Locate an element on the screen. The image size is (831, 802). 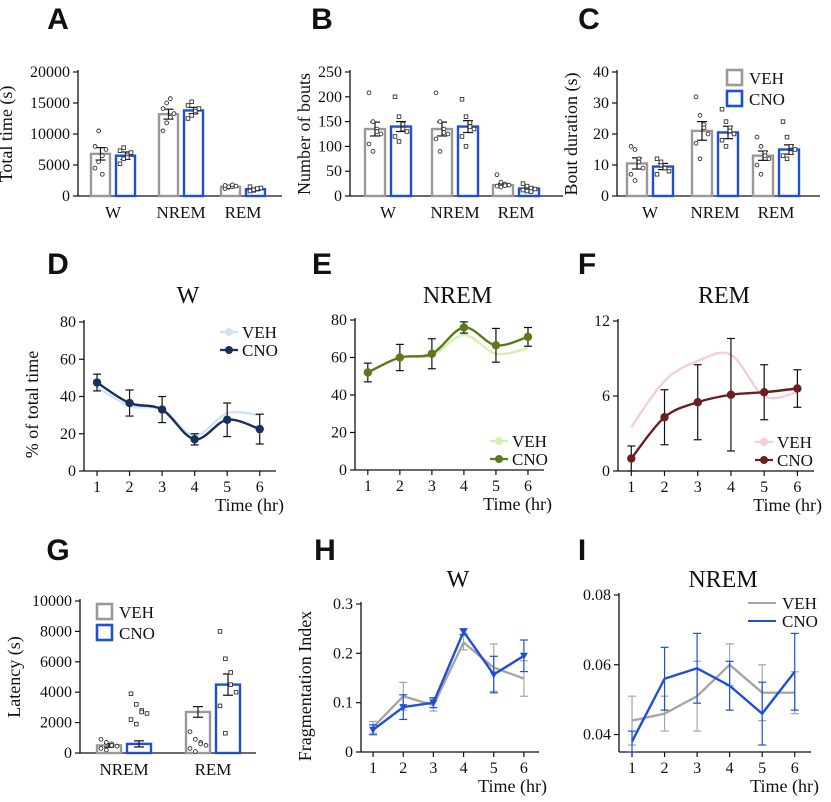
x-tick-label: 6 is located at coordinates (524, 768).